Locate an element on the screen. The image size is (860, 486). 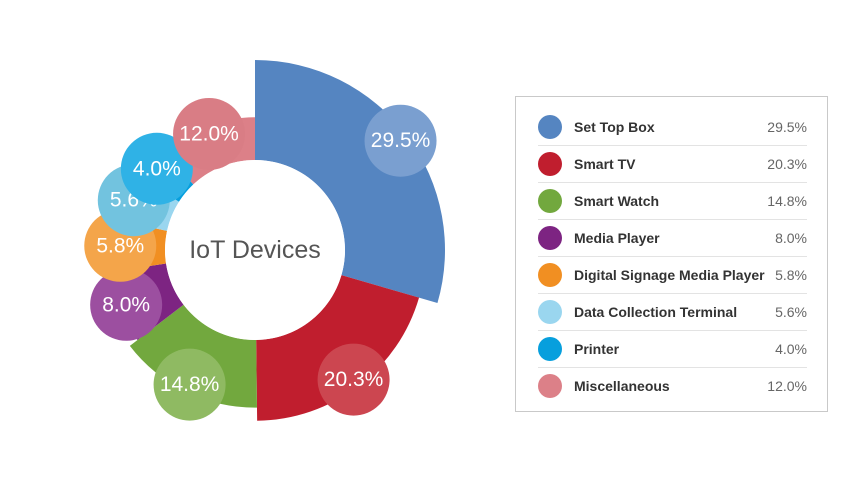
data-label: 14.8% is located at coordinates (190, 384).